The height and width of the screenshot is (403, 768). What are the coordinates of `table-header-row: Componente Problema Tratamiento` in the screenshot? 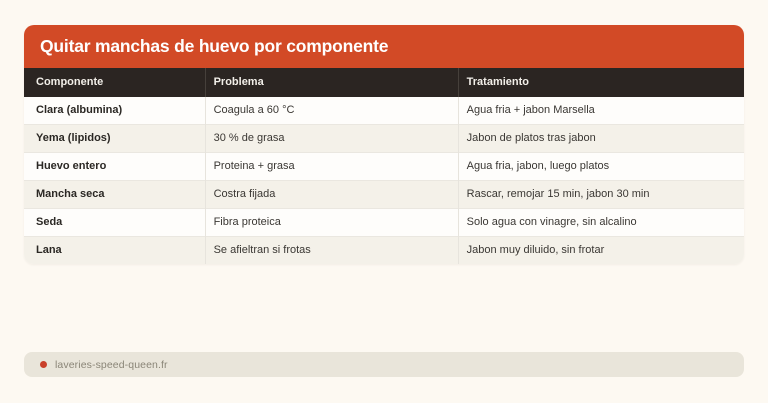 It's located at (384, 82).